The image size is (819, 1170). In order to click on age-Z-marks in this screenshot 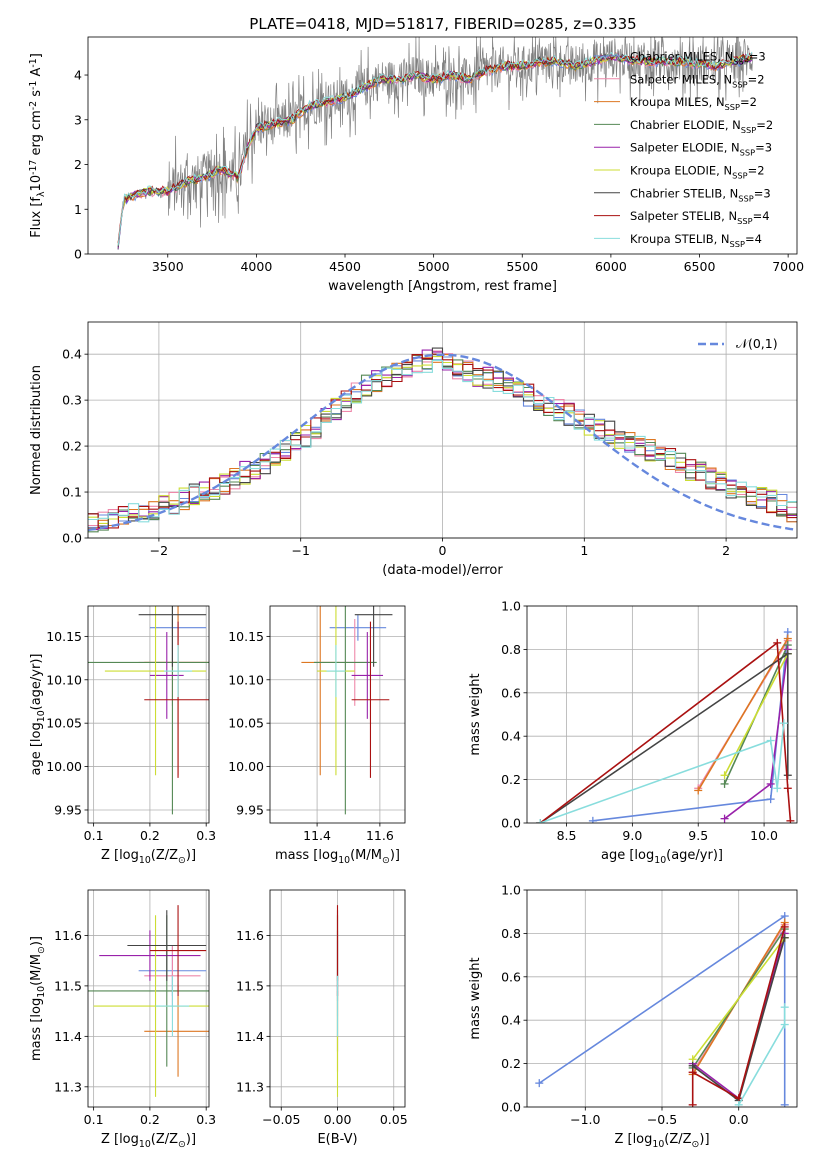, I will do `click(148, 710)`.